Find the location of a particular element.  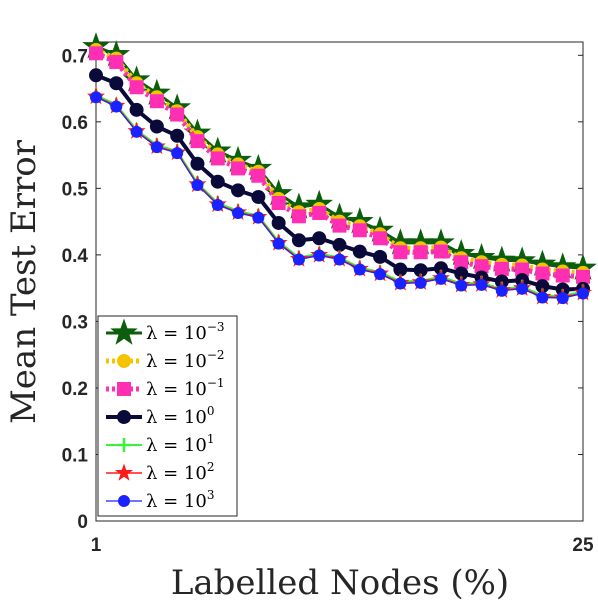

legend-entry-7: λ = 103 is located at coordinates (160, 500).